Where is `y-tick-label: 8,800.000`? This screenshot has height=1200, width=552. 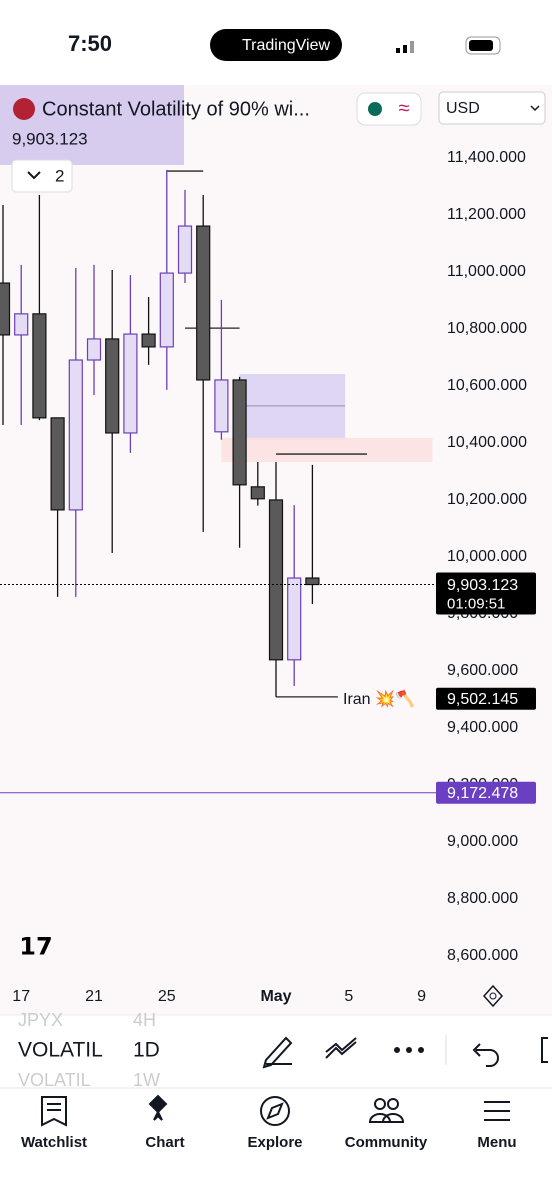 y-tick-label: 8,800.000 is located at coordinates (482, 898).